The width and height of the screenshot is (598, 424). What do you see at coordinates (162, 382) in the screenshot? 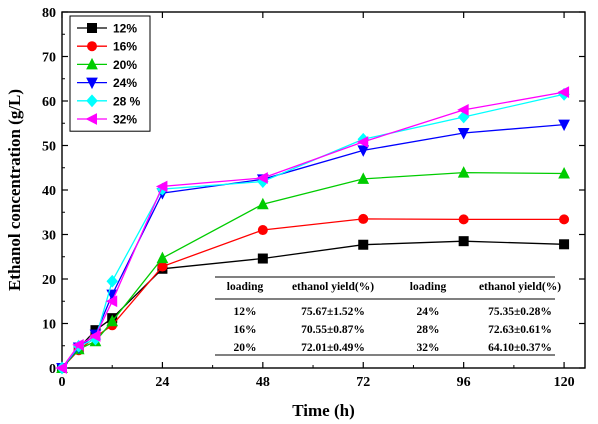
I see `x-tick-label: 24` at bounding box center [162, 382].